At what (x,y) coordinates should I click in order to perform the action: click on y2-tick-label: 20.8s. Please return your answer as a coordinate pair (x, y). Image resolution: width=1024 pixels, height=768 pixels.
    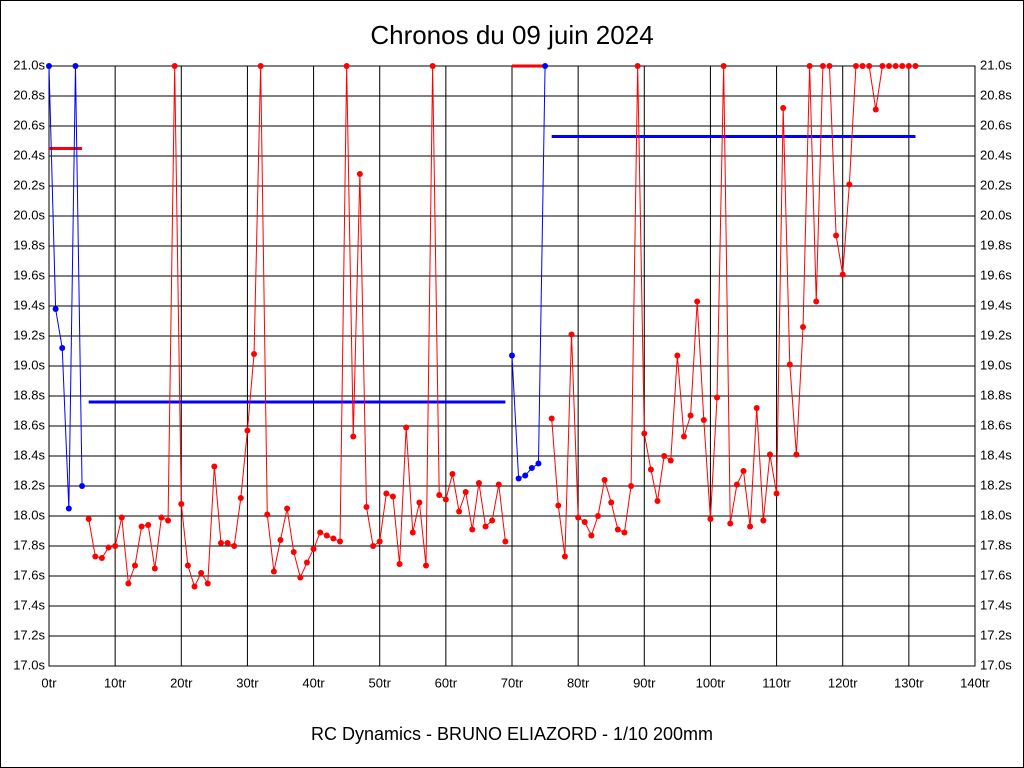
    Looking at the image, I should click on (996, 94).